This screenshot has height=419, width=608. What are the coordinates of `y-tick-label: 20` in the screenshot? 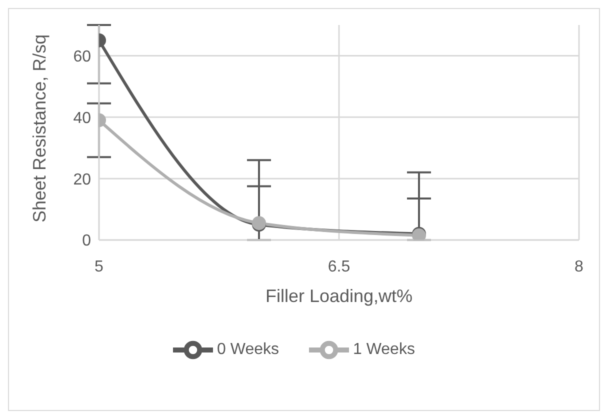 It's located at (82, 179).